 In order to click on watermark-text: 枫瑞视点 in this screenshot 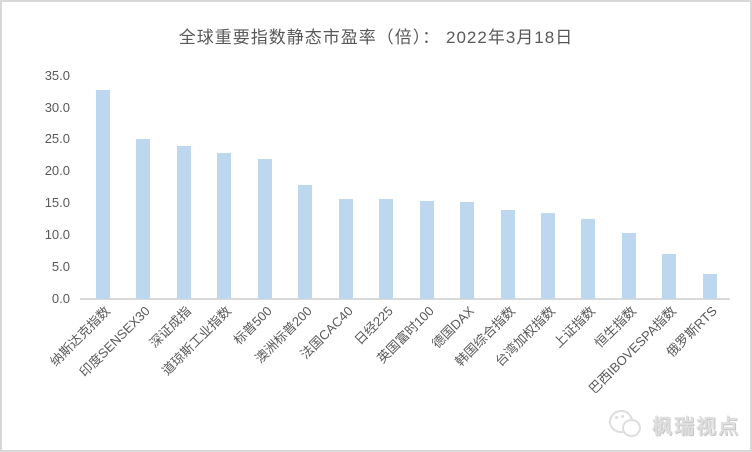, I will do `click(696, 426)`.